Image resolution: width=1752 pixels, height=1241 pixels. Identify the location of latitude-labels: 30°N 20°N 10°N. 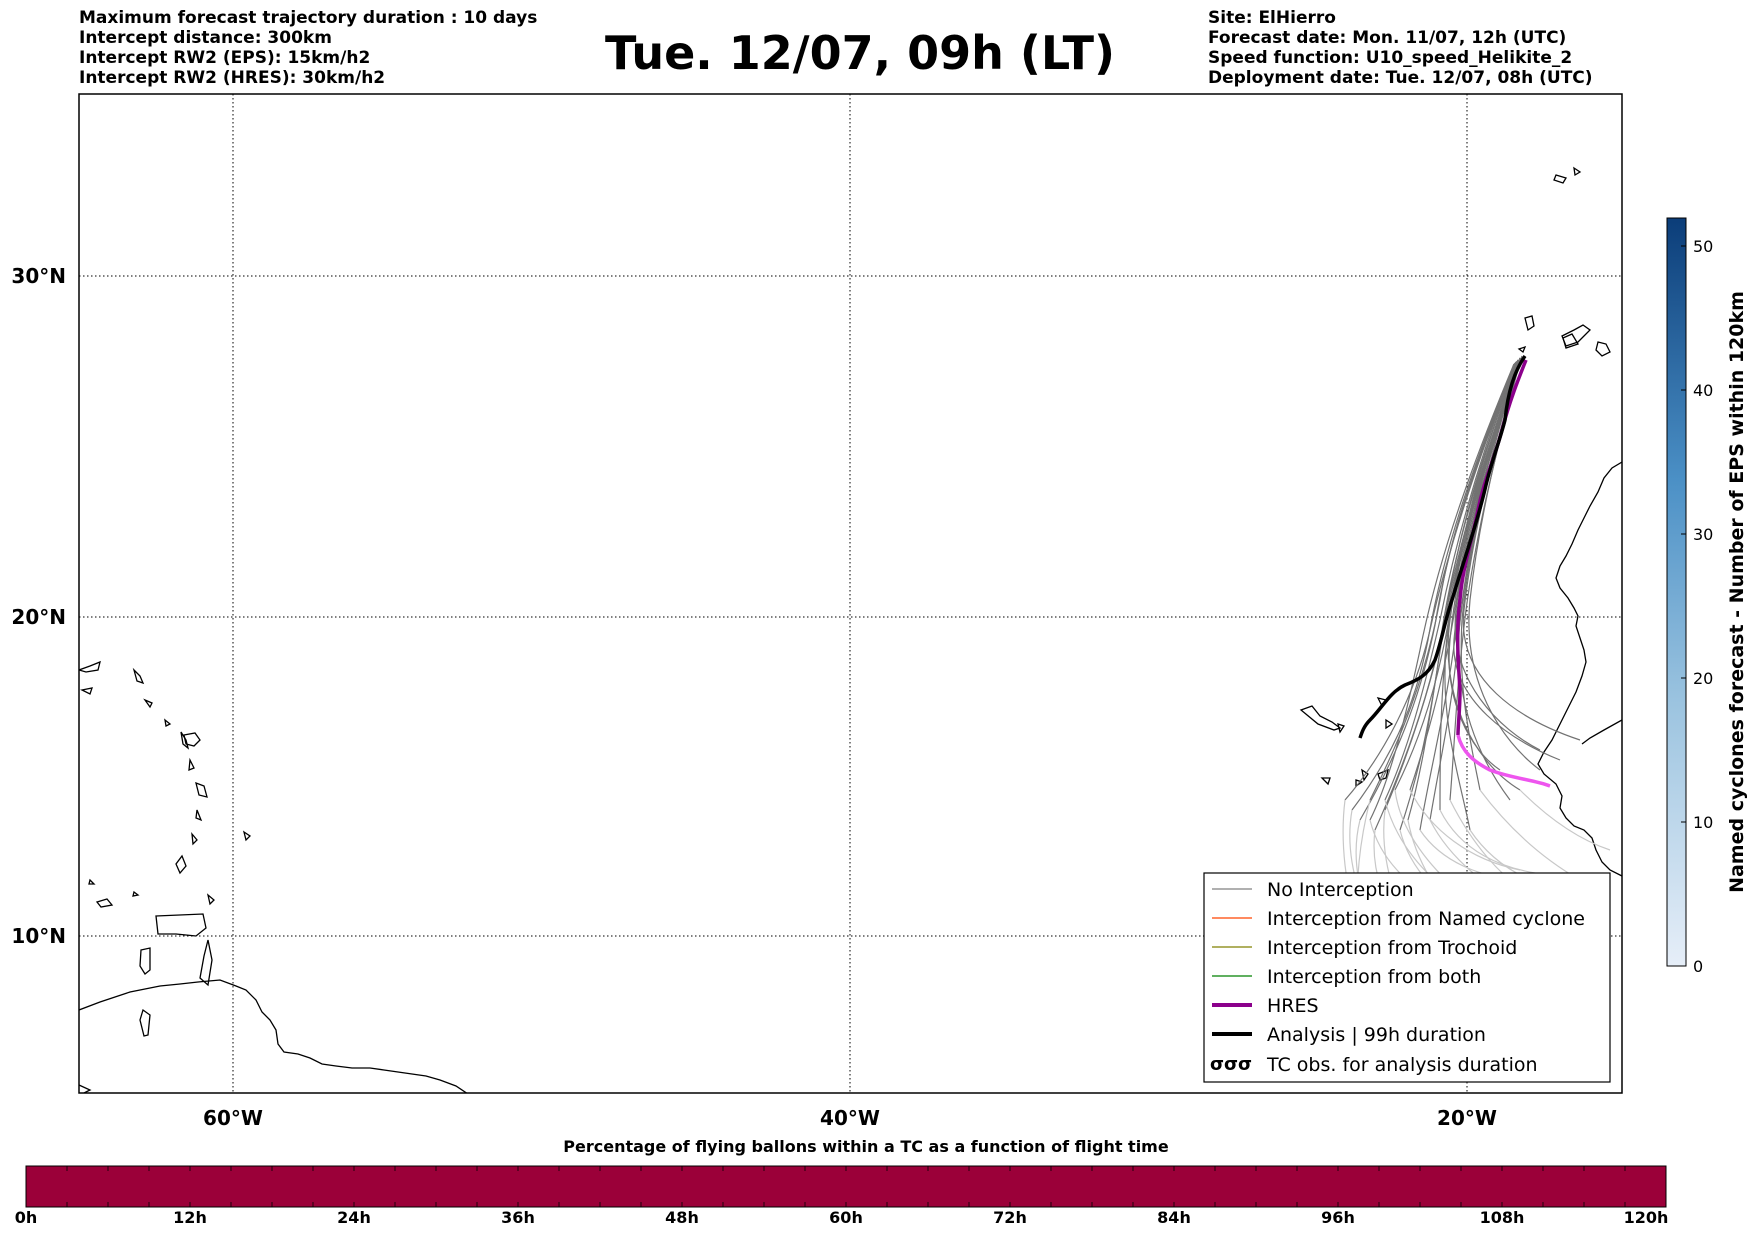
(38, 606).